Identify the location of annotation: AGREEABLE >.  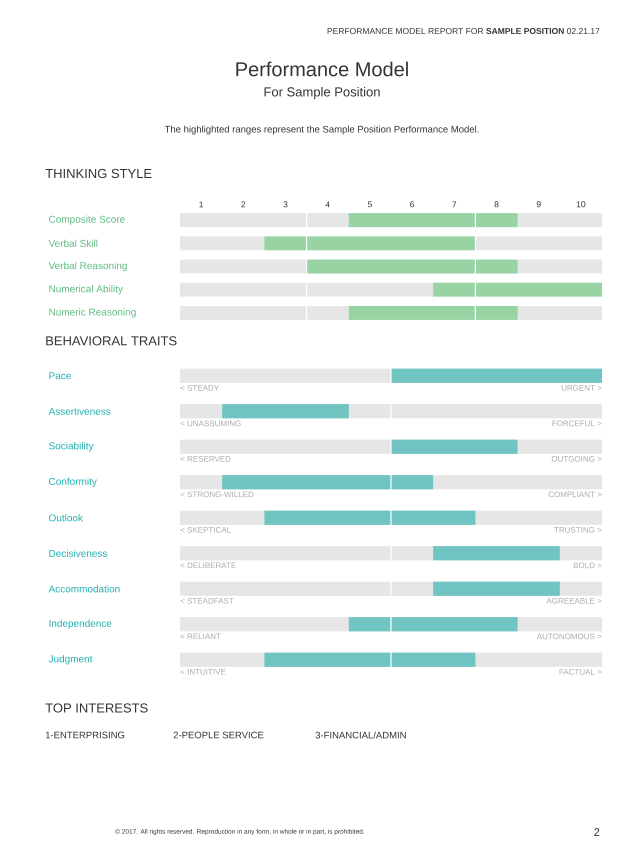
(574, 601).